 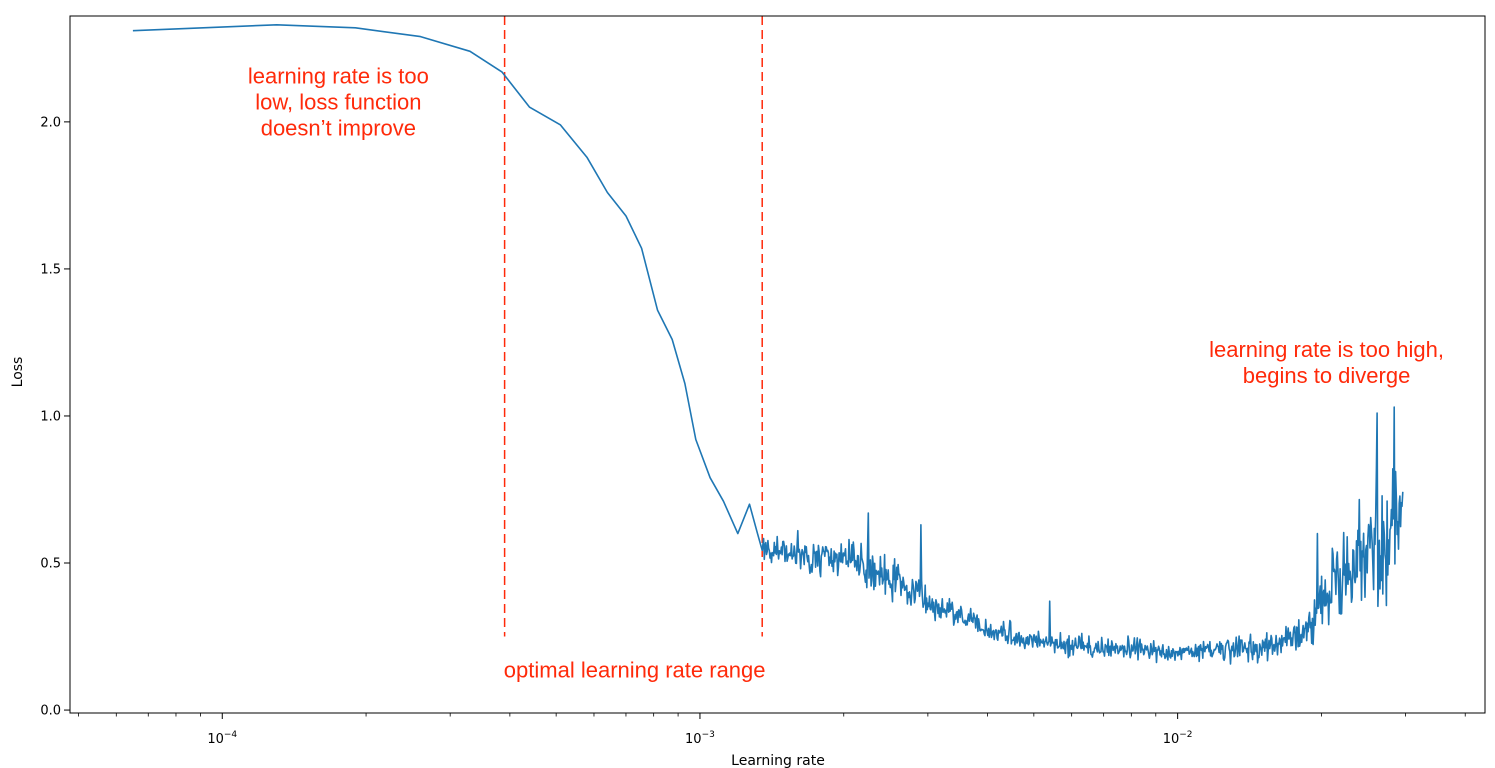 What do you see at coordinates (700, 738) in the screenshot?
I see `x-tick-label-2: 10⁻³` at bounding box center [700, 738].